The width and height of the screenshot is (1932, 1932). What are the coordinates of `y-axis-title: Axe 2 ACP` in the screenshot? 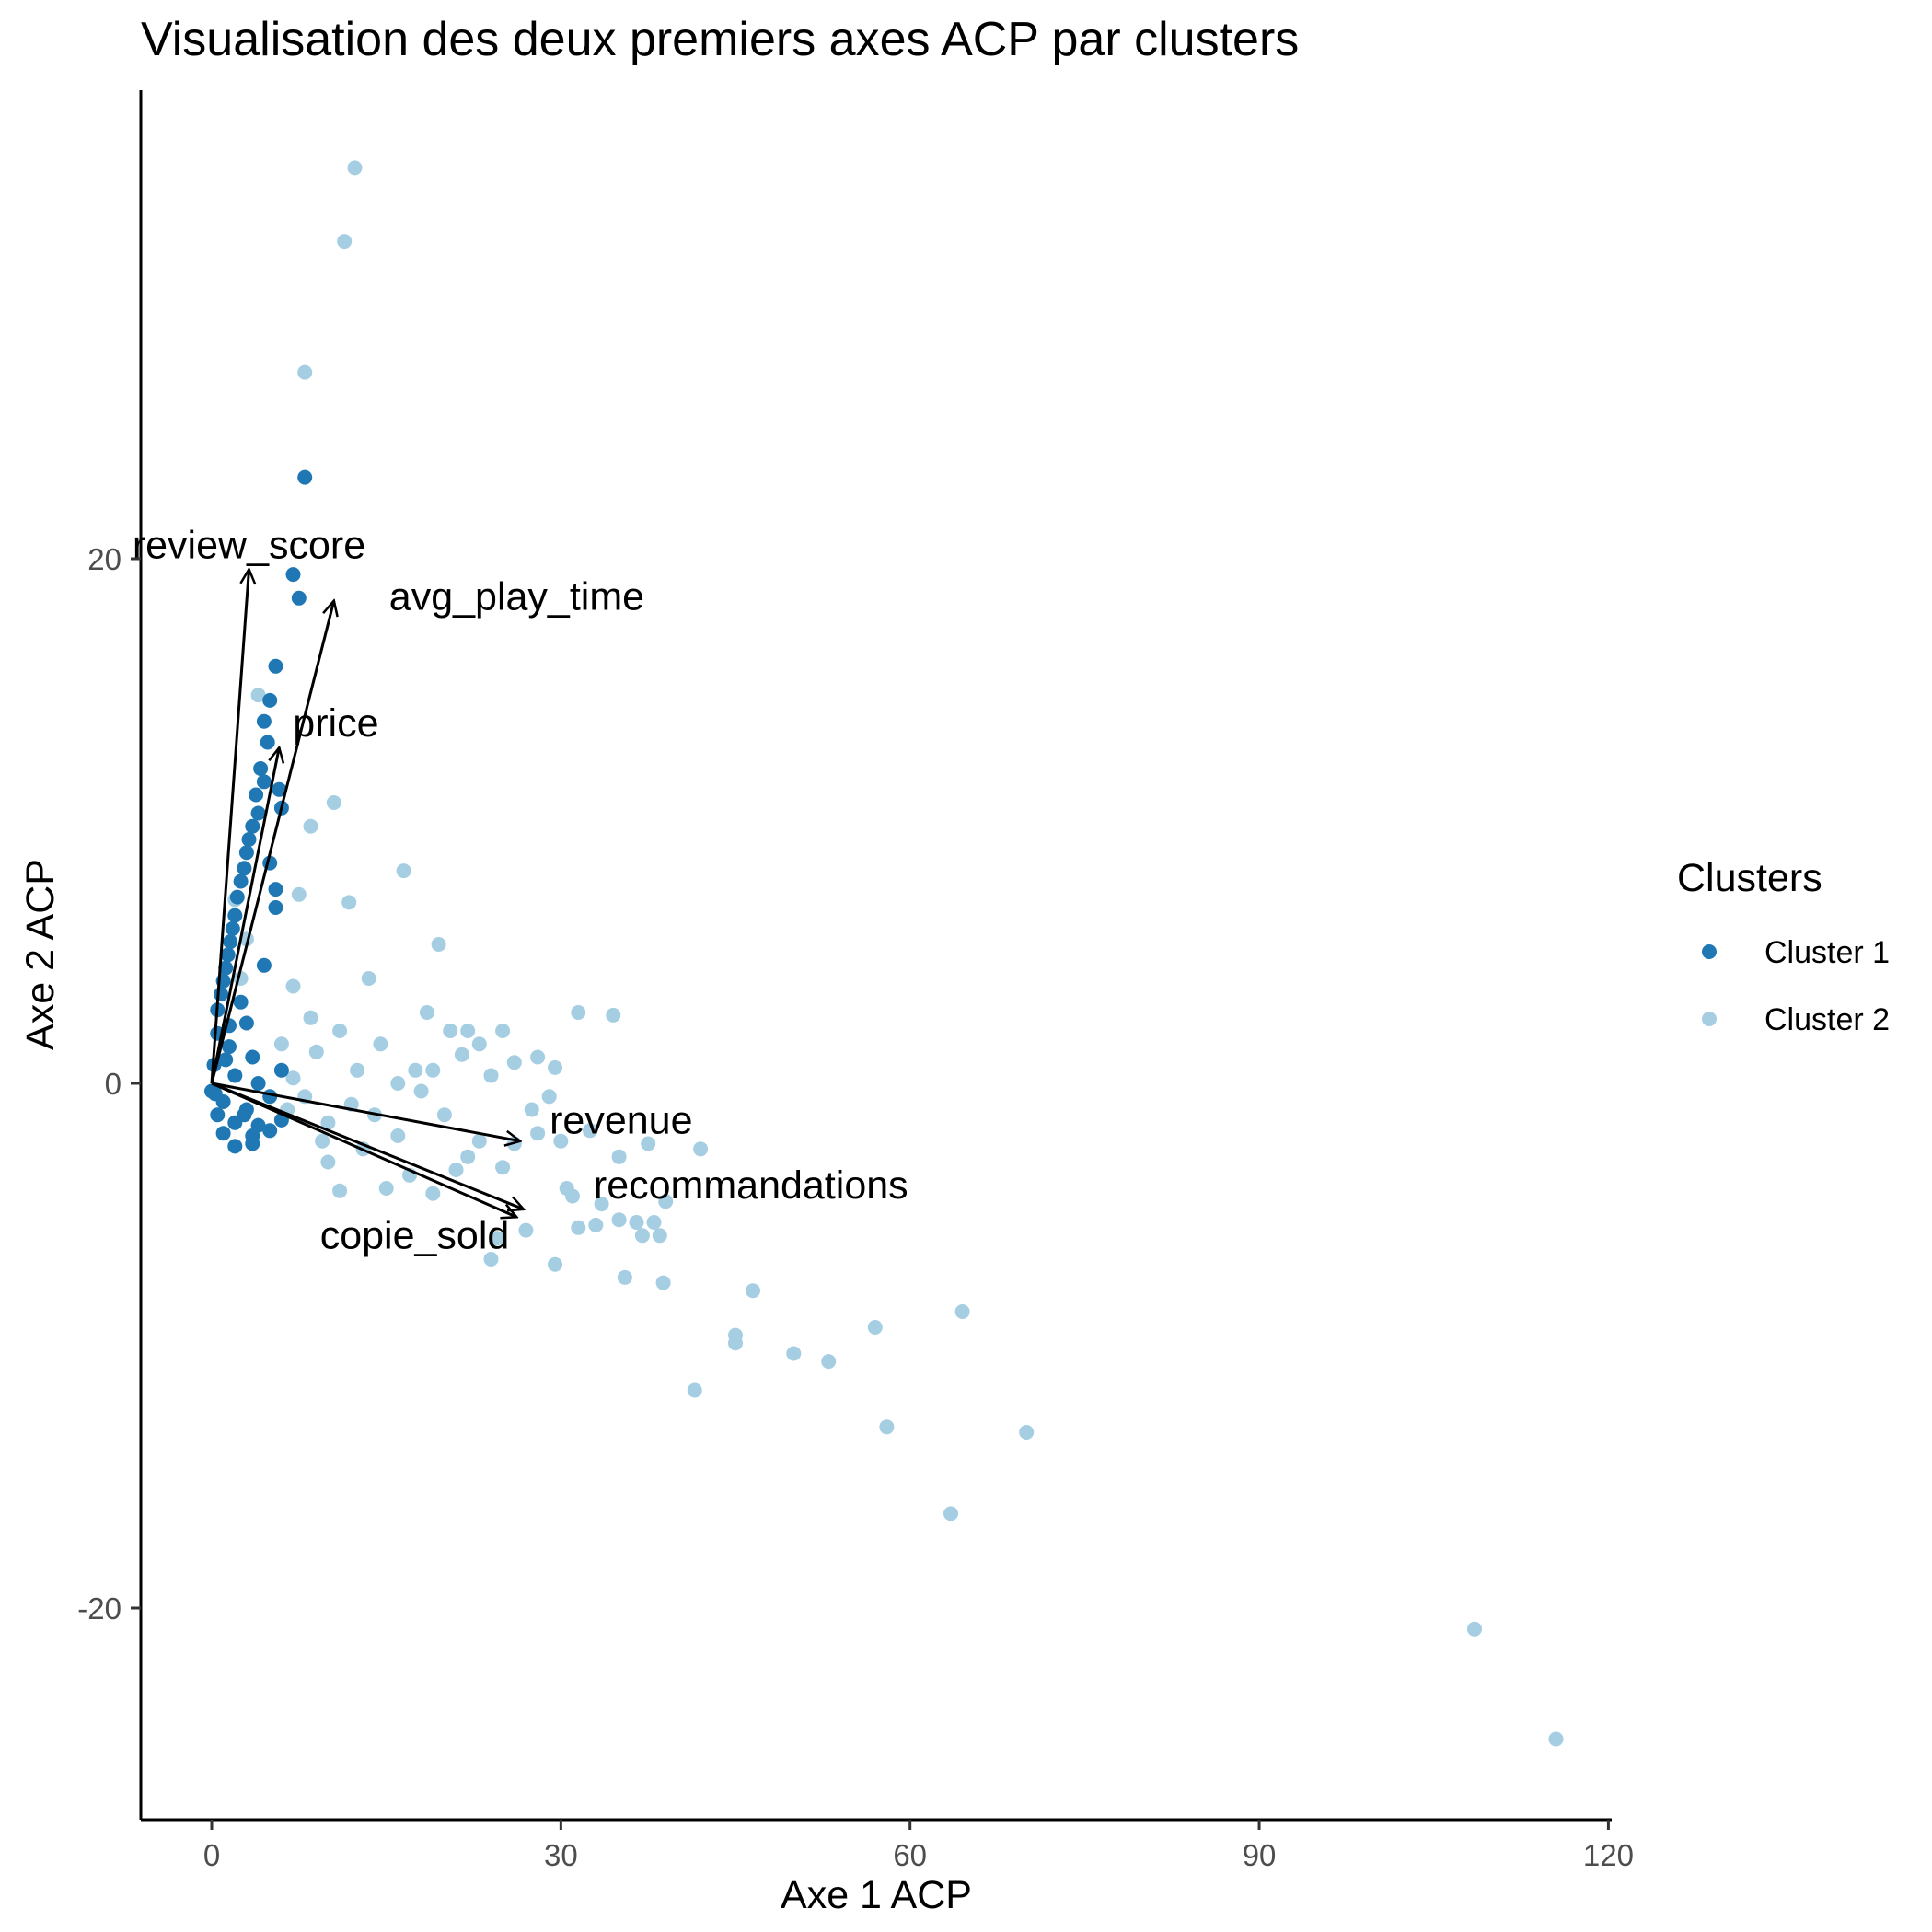 It's located at (40, 955).